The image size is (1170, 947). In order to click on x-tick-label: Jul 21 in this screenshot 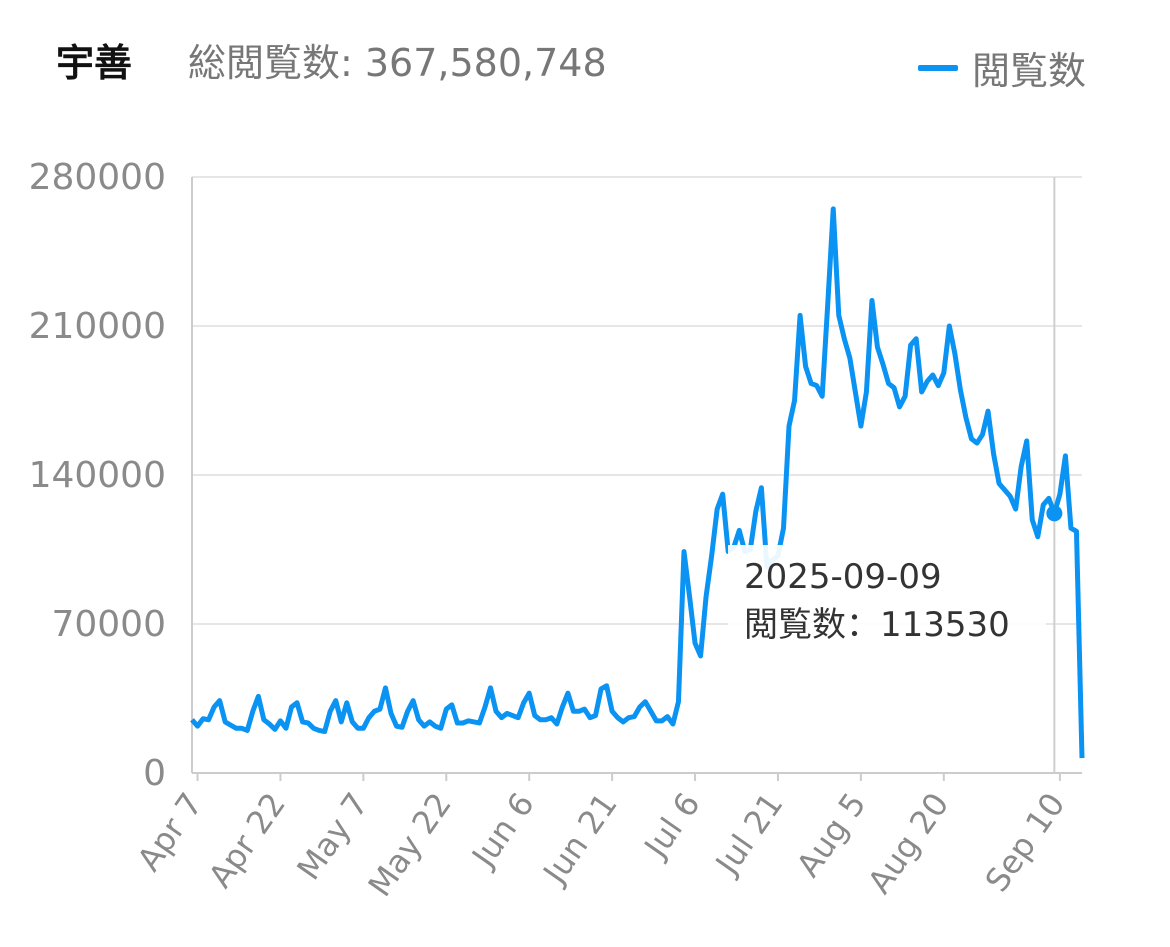, I will do `click(749, 834)`.